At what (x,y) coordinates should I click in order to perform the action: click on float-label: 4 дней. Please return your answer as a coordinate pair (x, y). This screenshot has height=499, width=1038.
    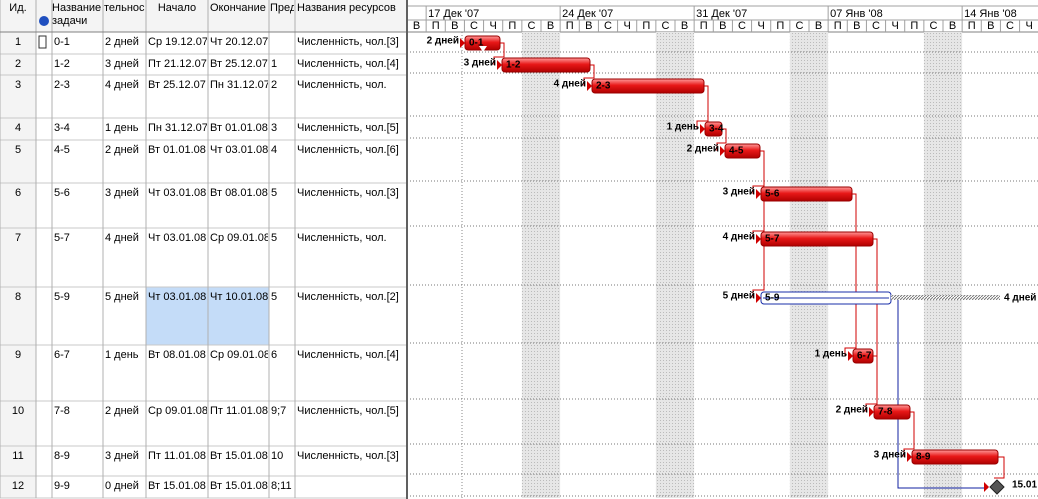
    Looking at the image, I should click on (1020, 298).